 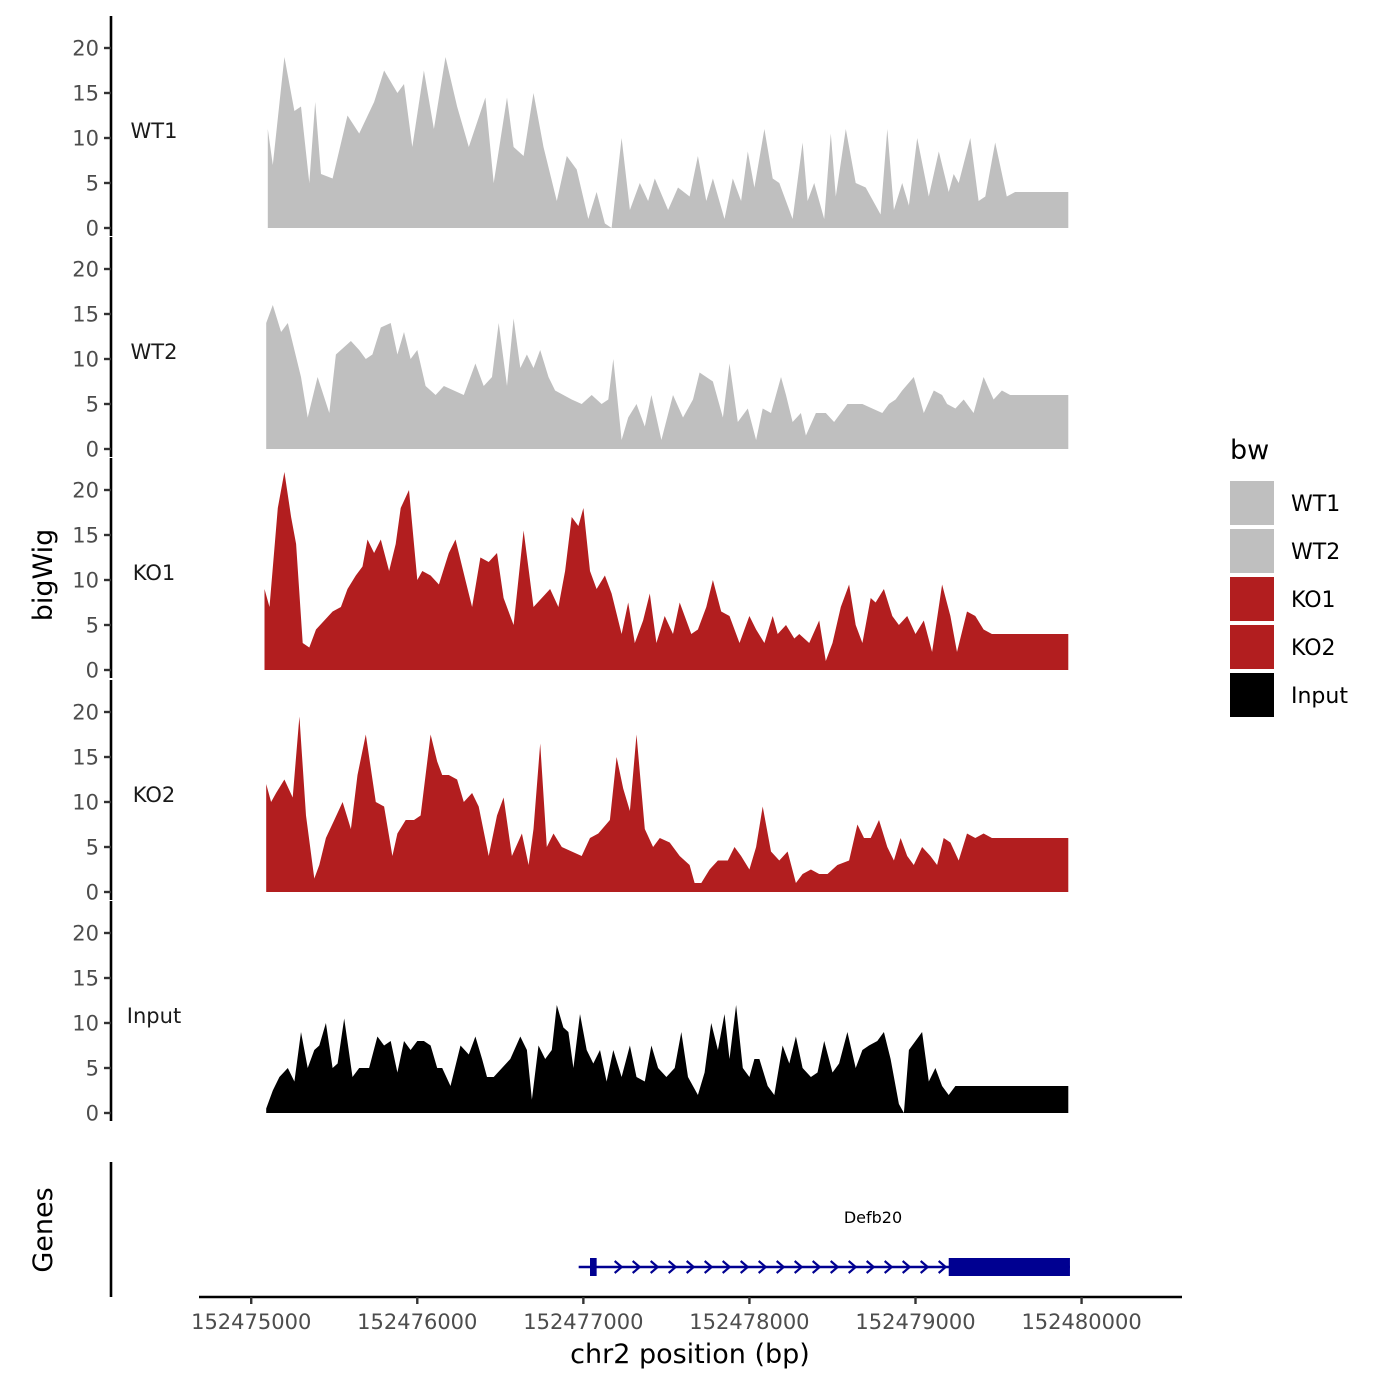 What do you see at coordinates (667, 804) in the screenshot?
I see `coverage-area-ko2` at bounding box center [667, 804].